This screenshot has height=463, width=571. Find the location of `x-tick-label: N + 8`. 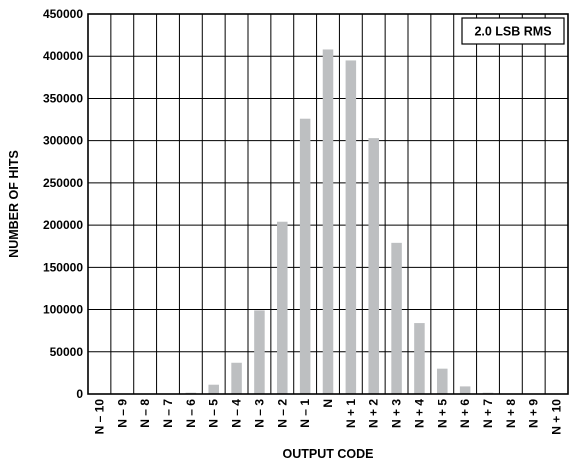

x-tick-label: N + 8 is located at coordinates (511, 413).